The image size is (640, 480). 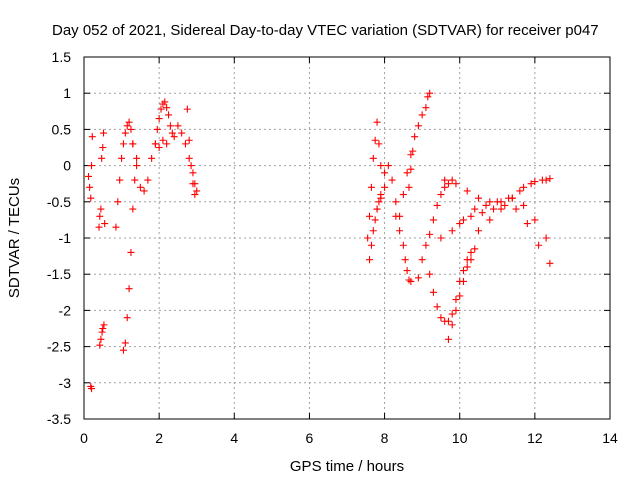 I want to click on x-tick-label: 6, so click(x=310, y=438).